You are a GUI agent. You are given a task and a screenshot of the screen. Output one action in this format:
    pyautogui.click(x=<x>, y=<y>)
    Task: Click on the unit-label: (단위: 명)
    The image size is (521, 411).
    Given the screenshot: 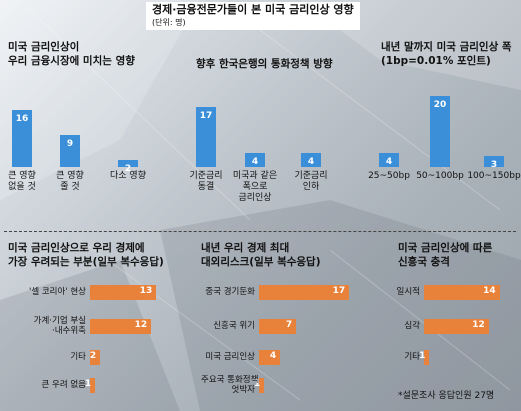 What is the action you would take?
    pyautogui.click(x=169, y=22)
    